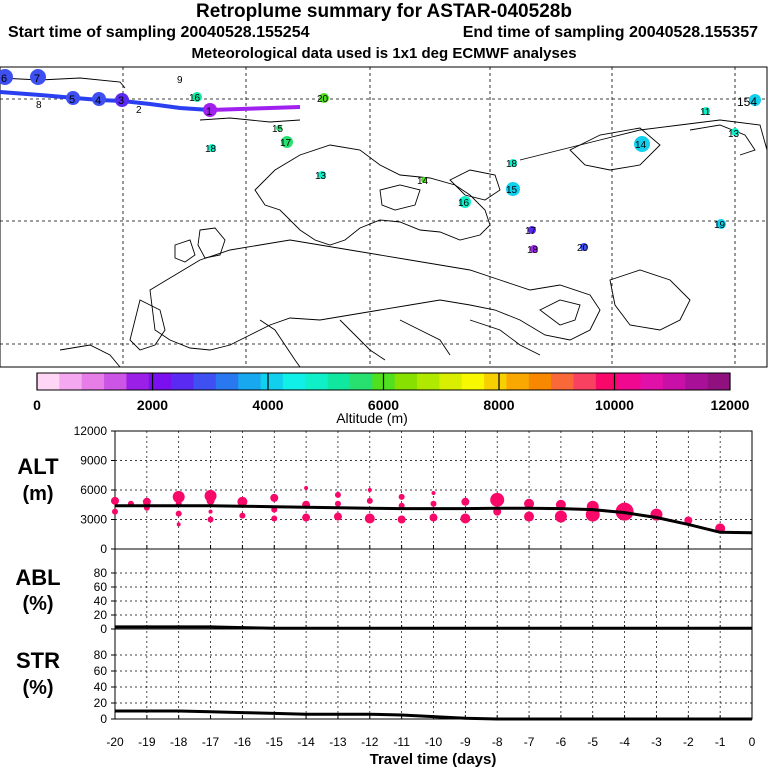 This screenshot has height=768, width=768. What do you see at coordinates (211, 742) in the screenshot?
I see `x-tick-label: -17` at bounding box center [211, 742].